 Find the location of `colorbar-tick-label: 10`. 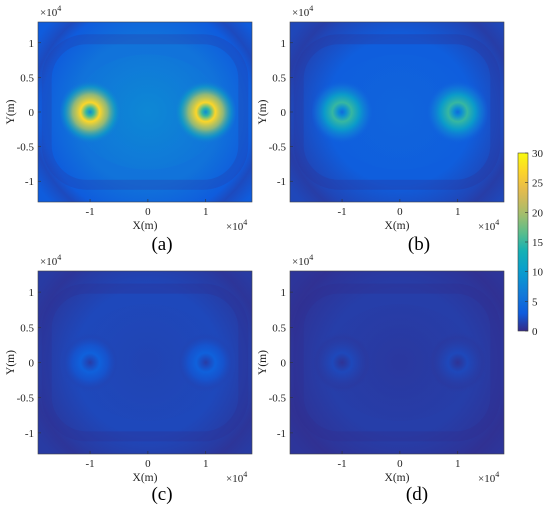

colorbar-tick-label: 10 is located at coordinates (538, 273).